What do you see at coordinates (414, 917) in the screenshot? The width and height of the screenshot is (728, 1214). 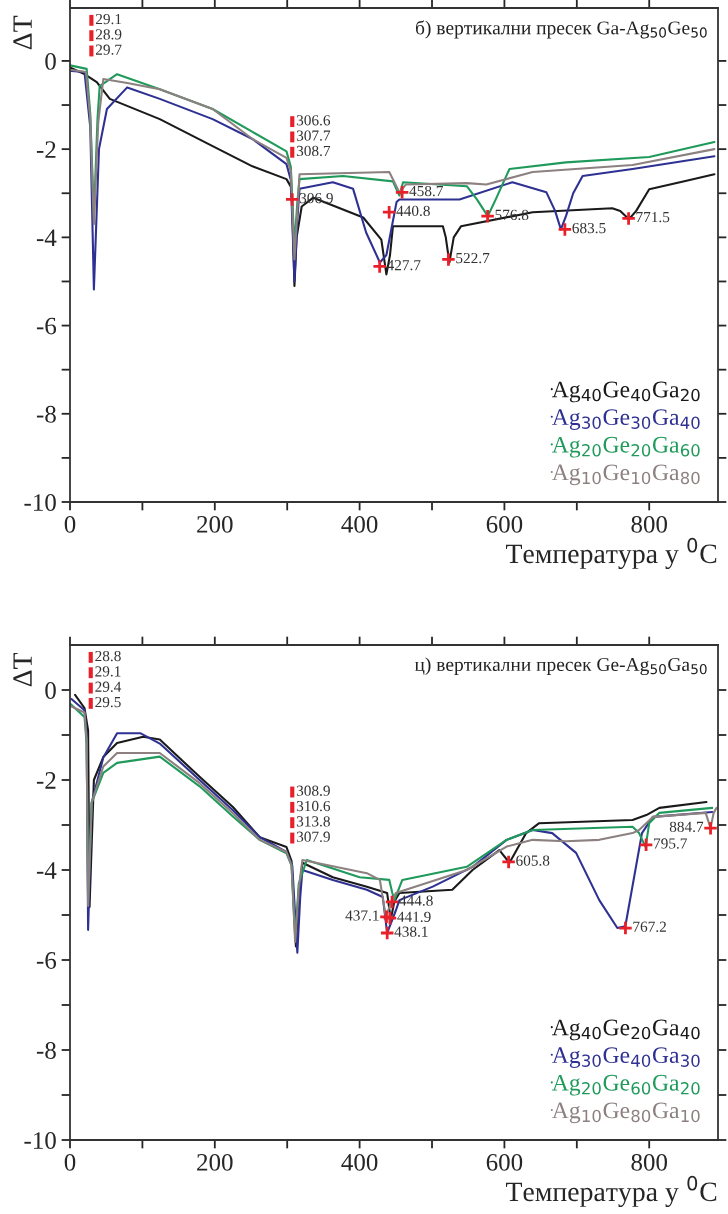 I see `annotation: 441.9` at bounding box center [414, 917].